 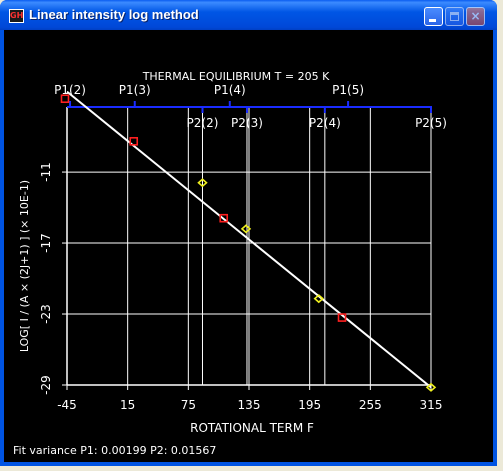 What do you see at coordinates (325, 123) in the screenshot?
I see `top-axis-label: P2(4)` at bounding box center [325, 123].